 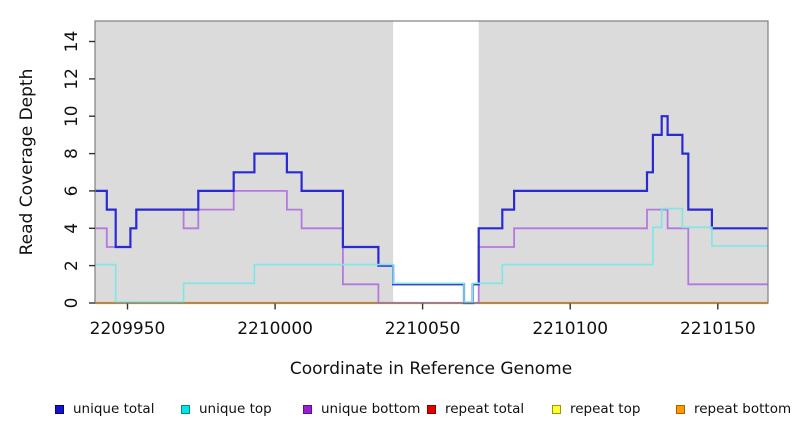 What do you see at coordinates (431, 369) in the screenshot?
I see `x-axis-title: Coordinate in Reference Genome` at bounding box center [431, 369].